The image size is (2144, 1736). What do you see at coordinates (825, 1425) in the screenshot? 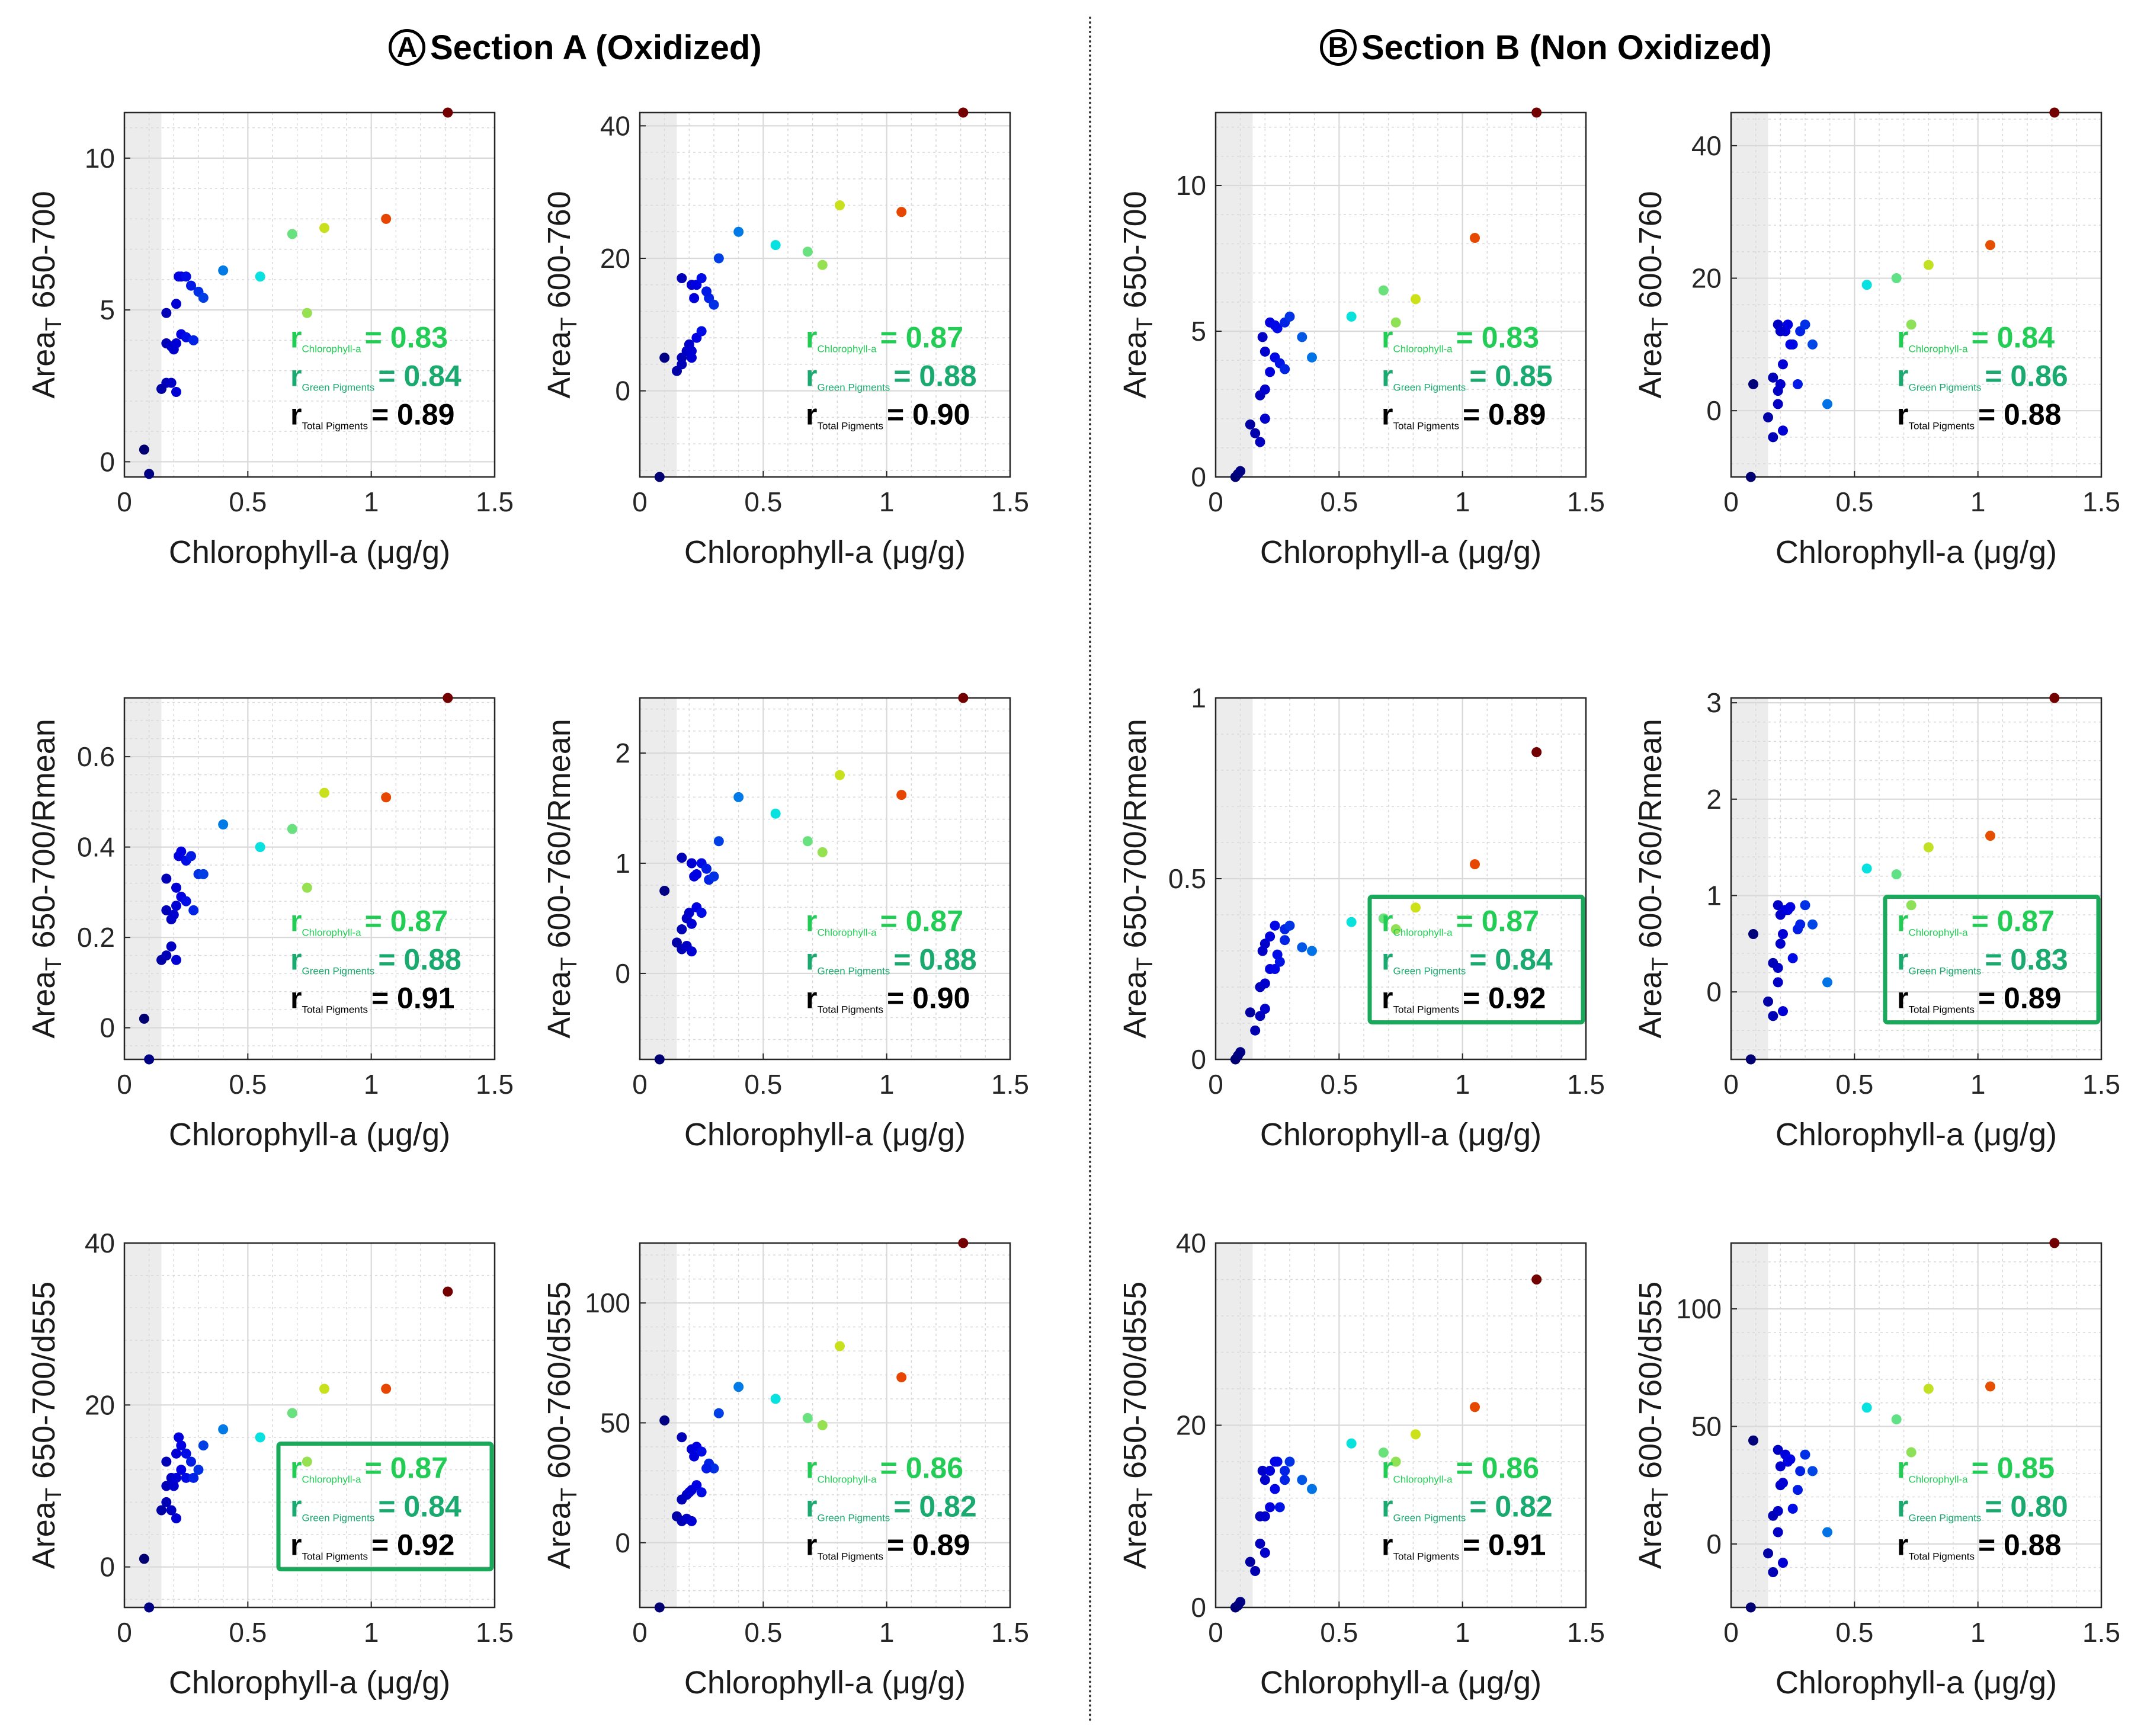
I see `axes-box` at bounding box center [825, 1425].